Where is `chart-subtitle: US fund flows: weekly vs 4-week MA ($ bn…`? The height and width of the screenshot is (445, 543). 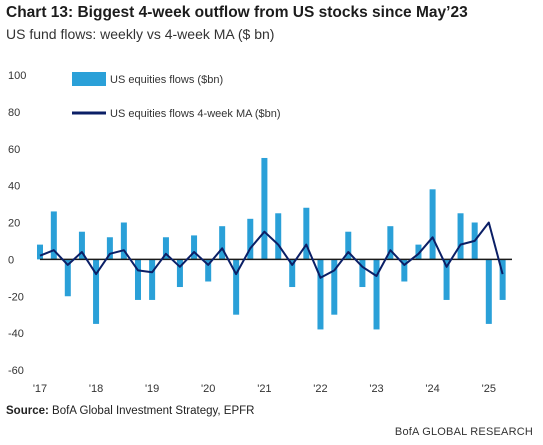 chart-subtitle: US fund flows: weekly vs 4-week MA ($ bn… is located at coordinates (140, 34).